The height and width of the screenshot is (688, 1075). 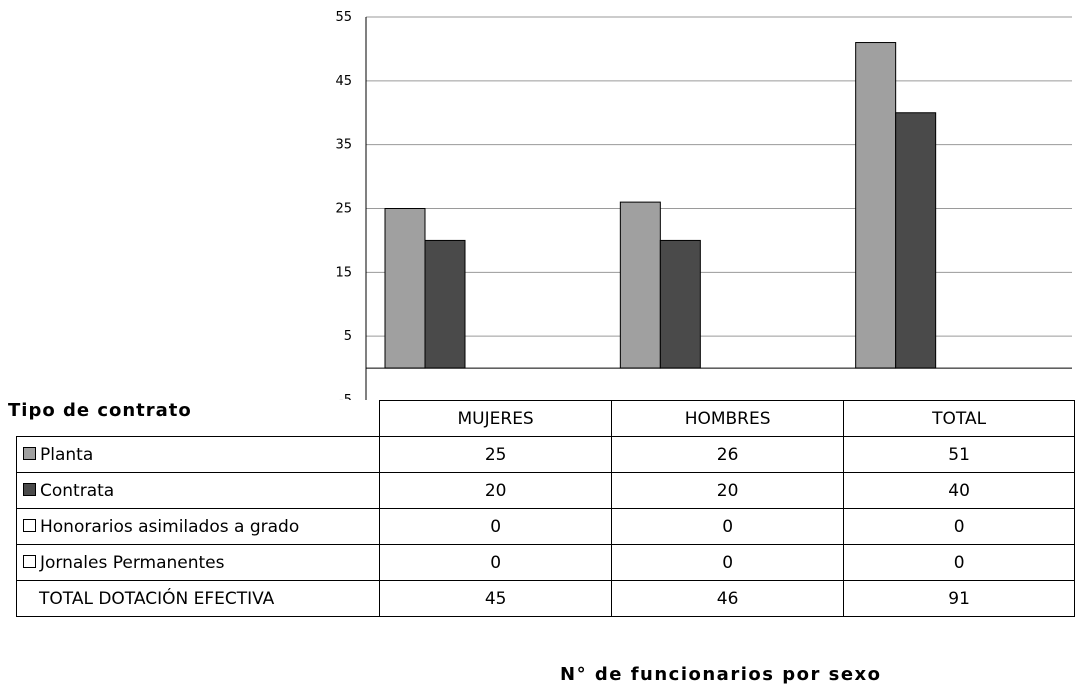 I want to click on y-tick-label: -5, so click(x=345, y=396).